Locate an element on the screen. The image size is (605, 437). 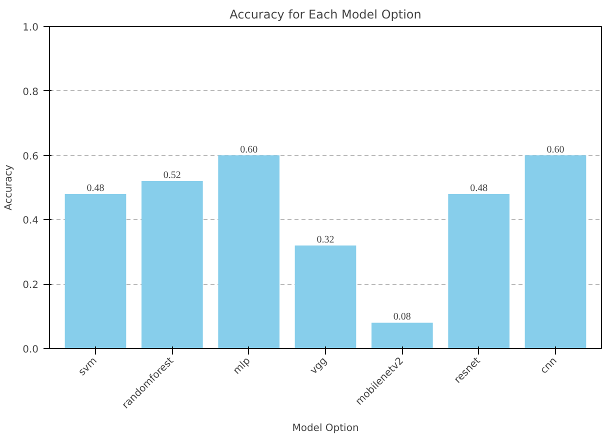
data-label: 0.32 is located at coordinates (325, 240).